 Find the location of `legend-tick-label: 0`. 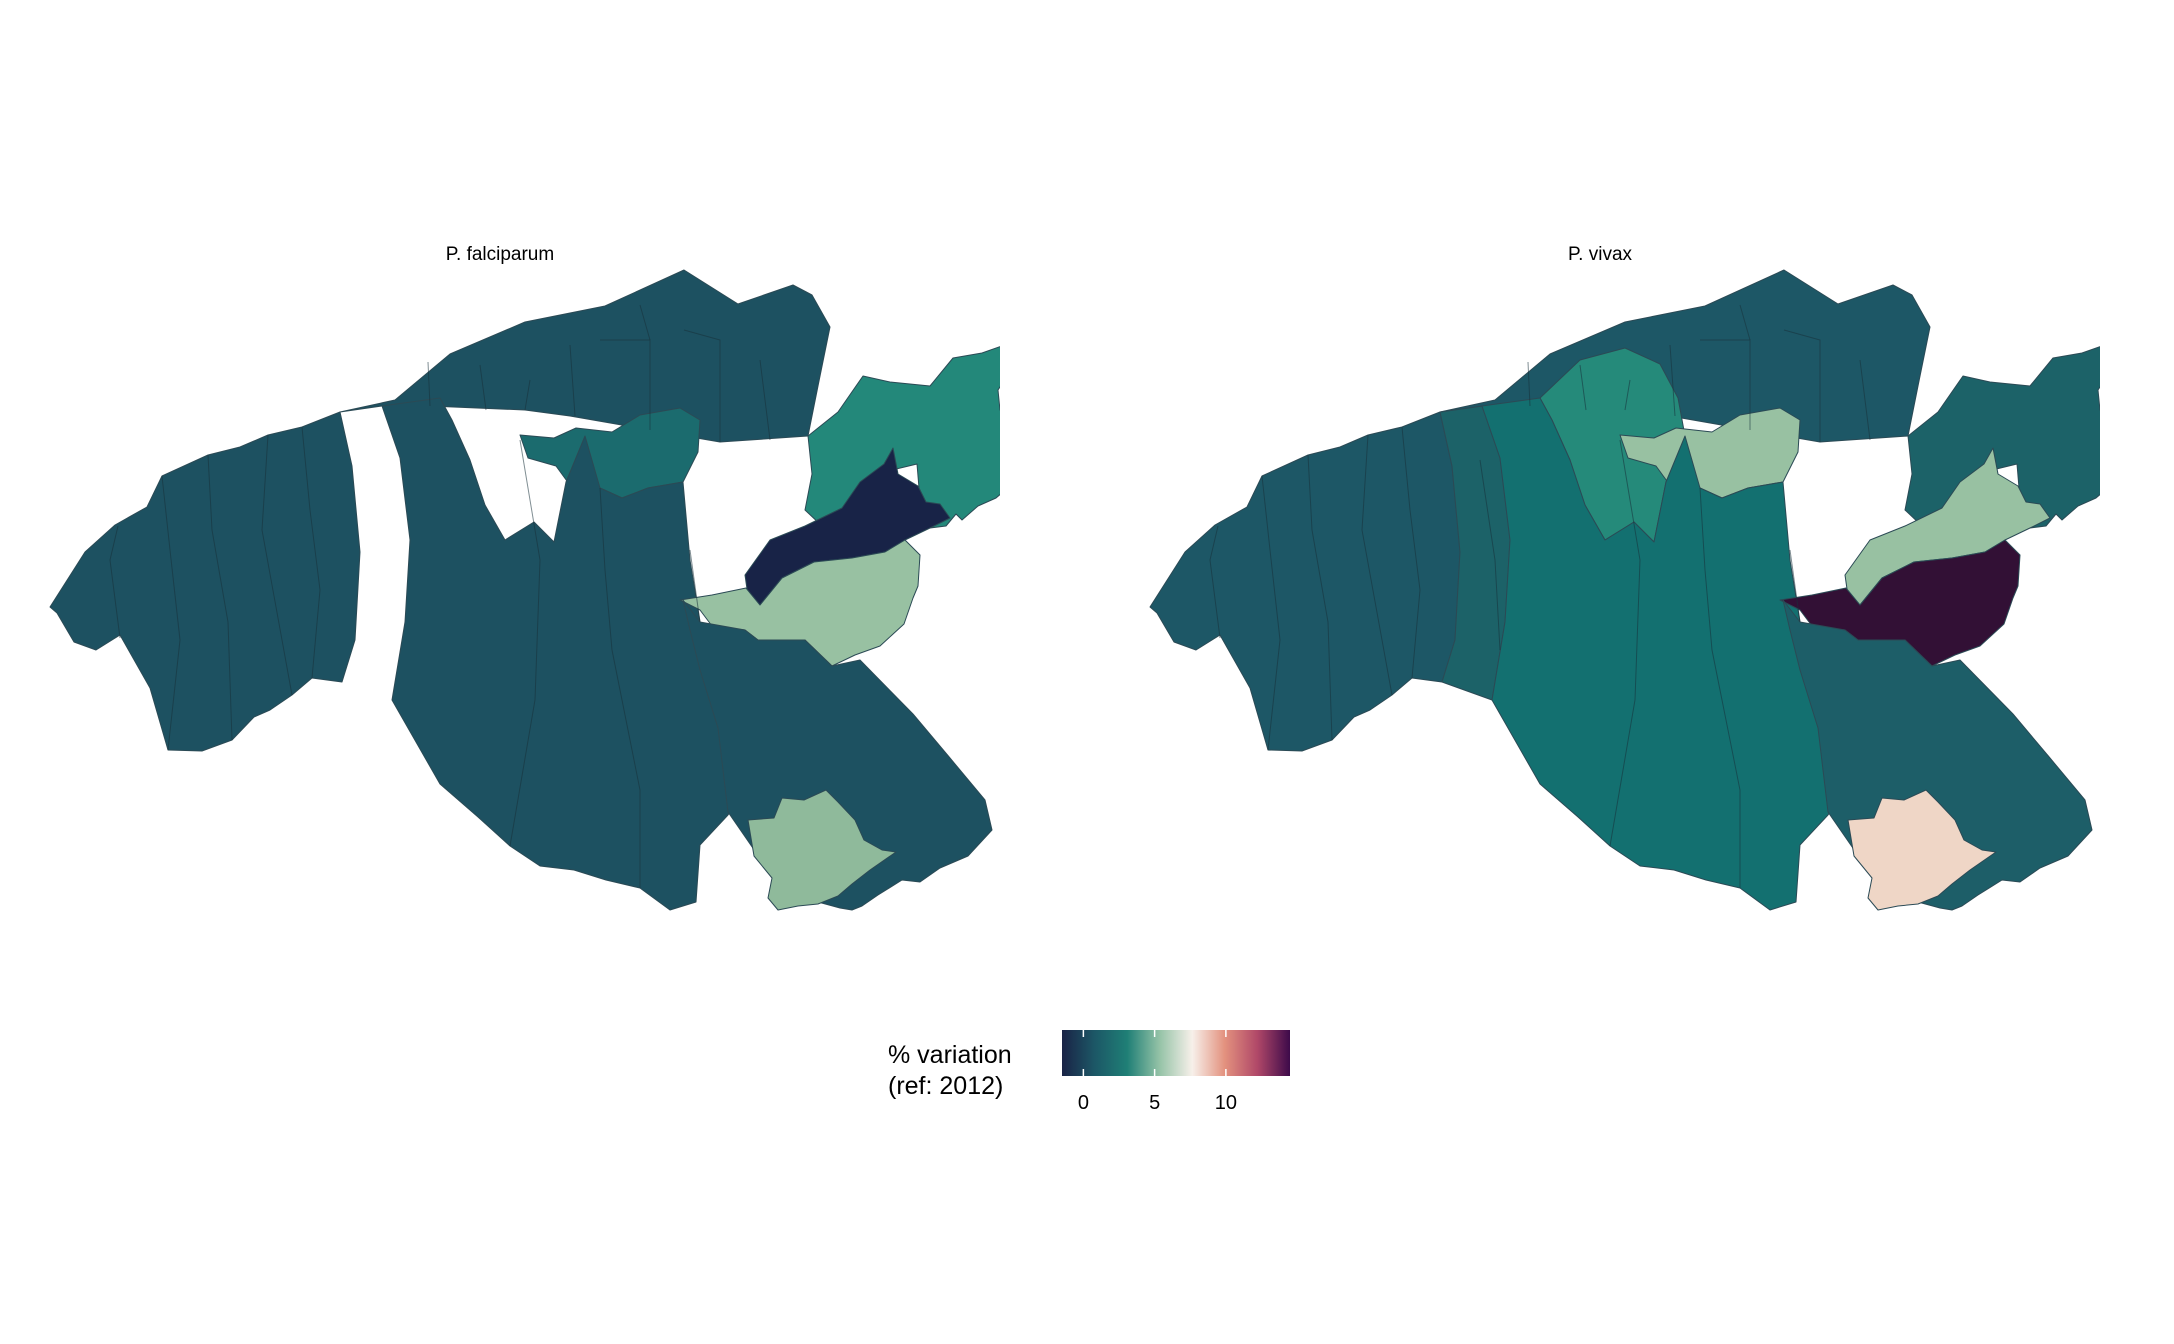

legend-tick-label: 0 is located at coordinates (1083, 1103).